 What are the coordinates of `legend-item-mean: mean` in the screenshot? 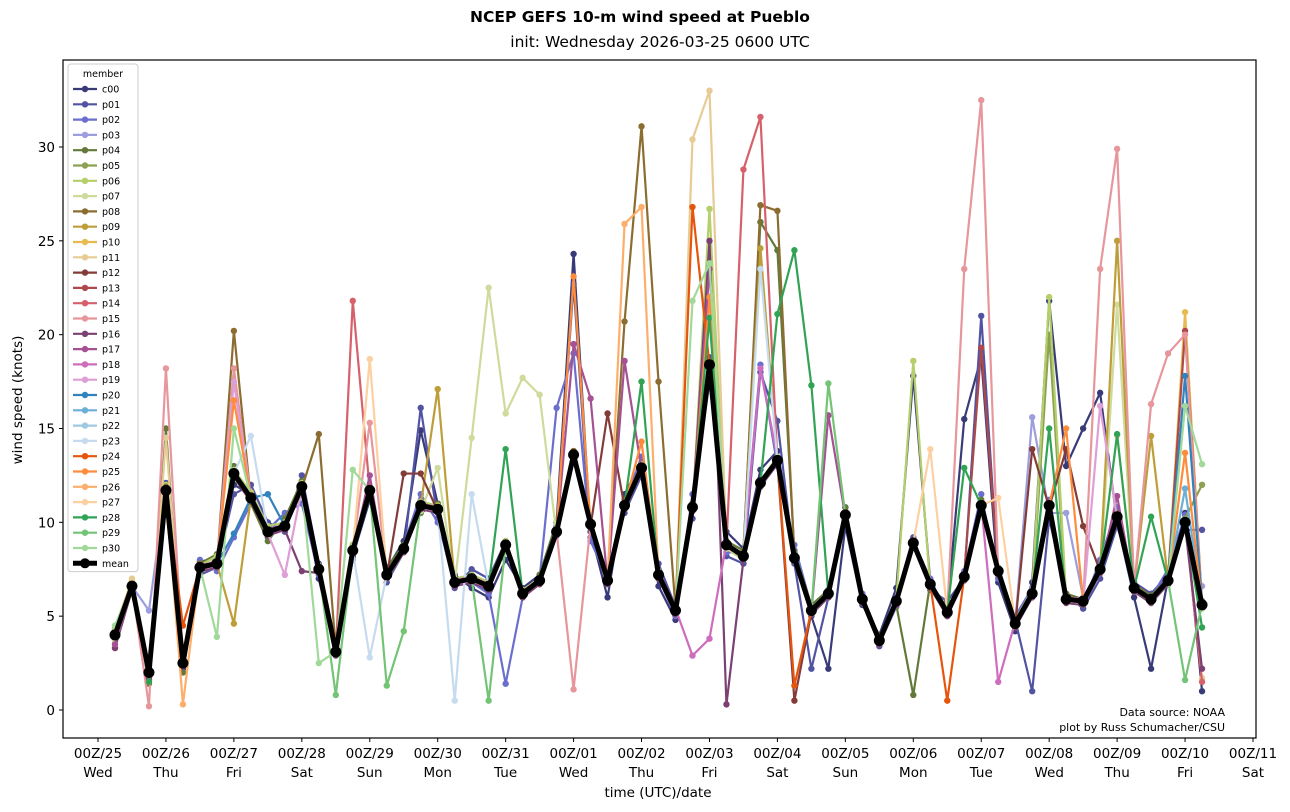 It's located at (101, 564).